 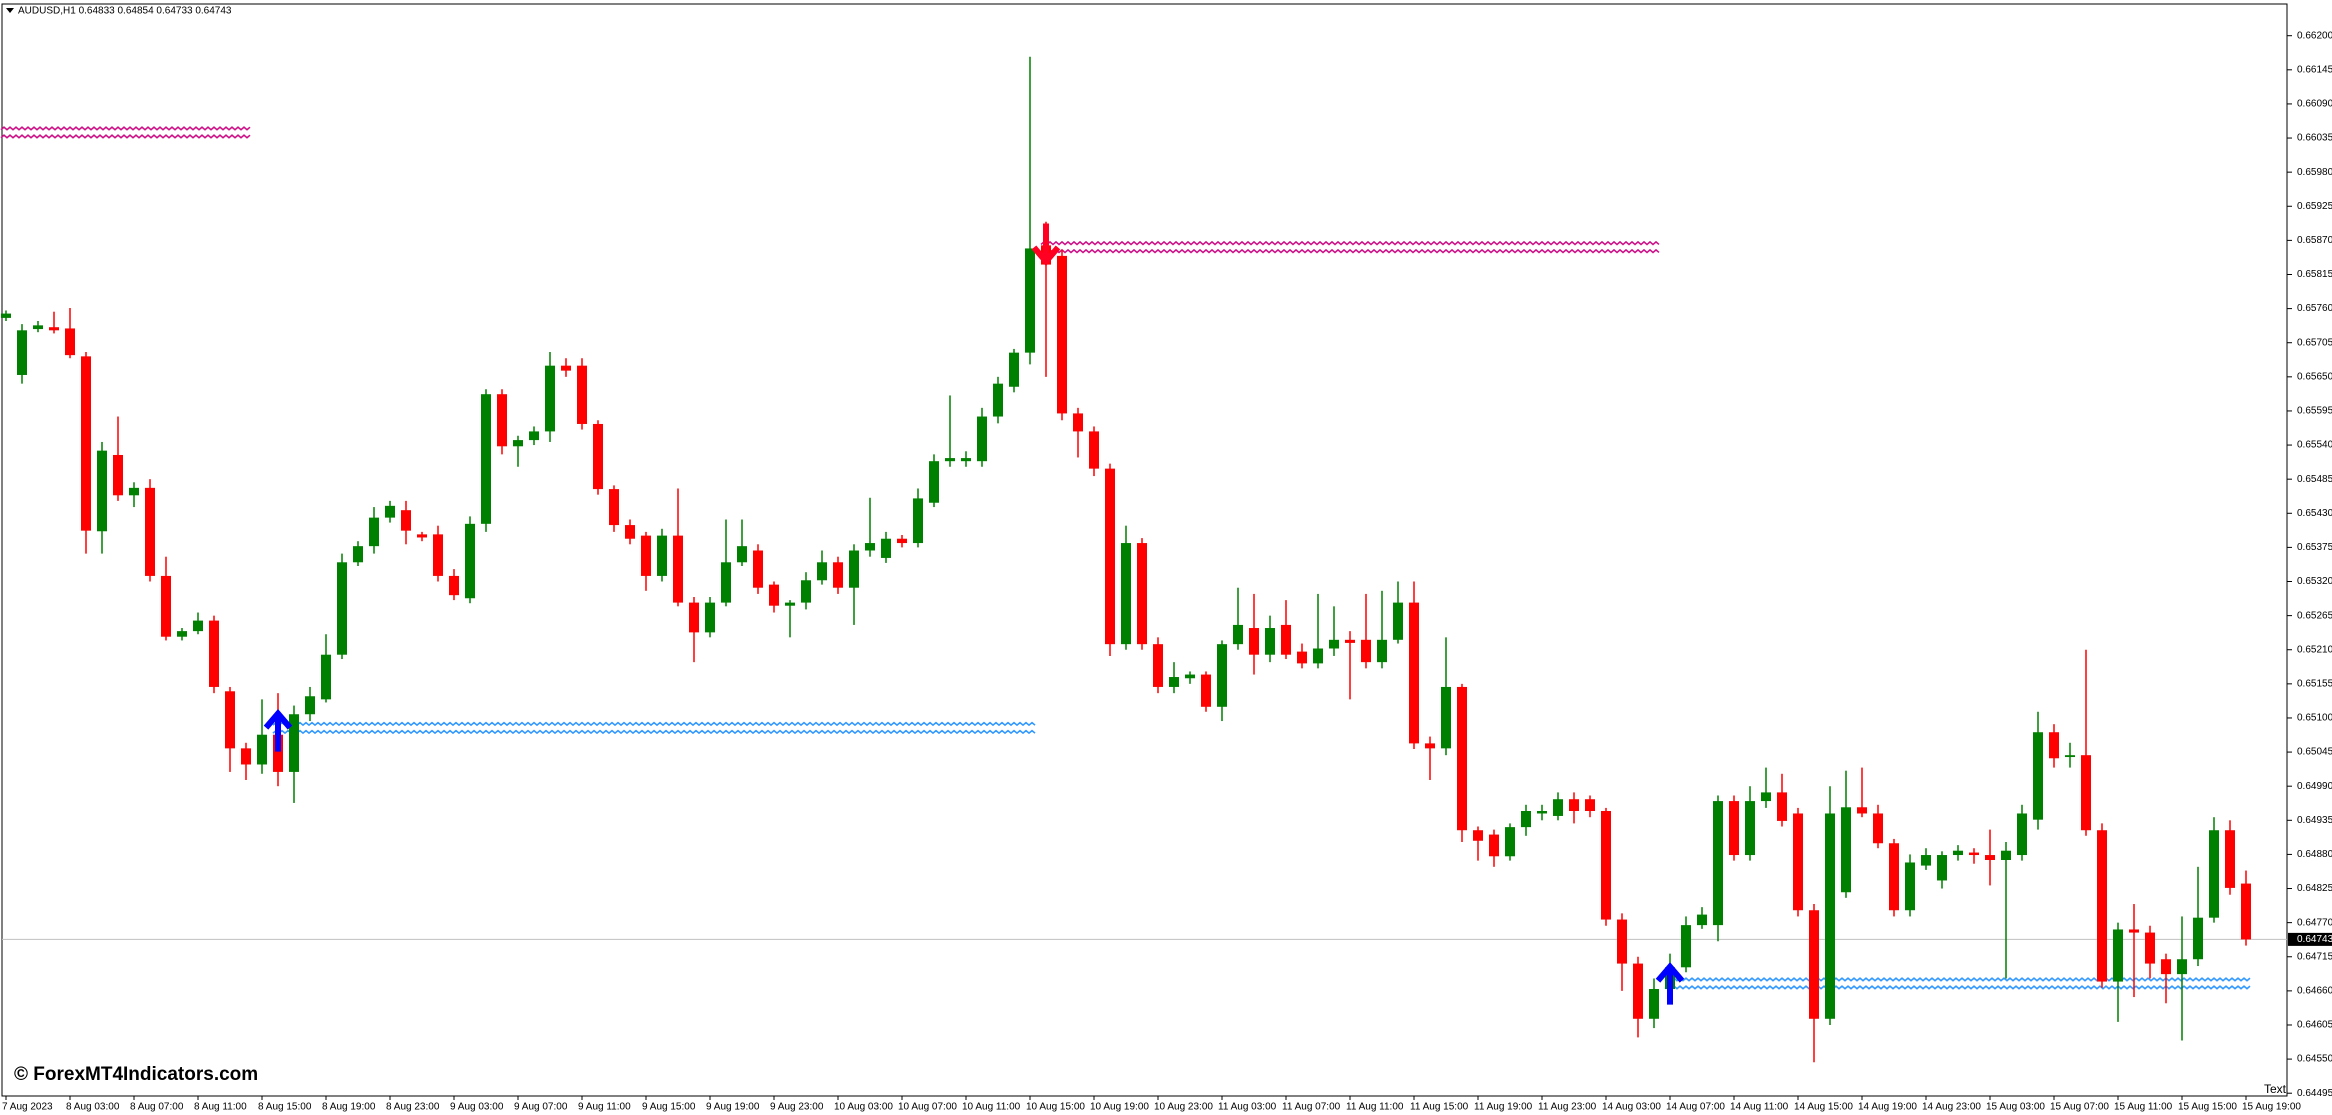 What do you see at coordinates (541, 1107) in the screenshot?
I see `x-tick-label: 9 Aug 07:00` at bounding box center [541, 1107].